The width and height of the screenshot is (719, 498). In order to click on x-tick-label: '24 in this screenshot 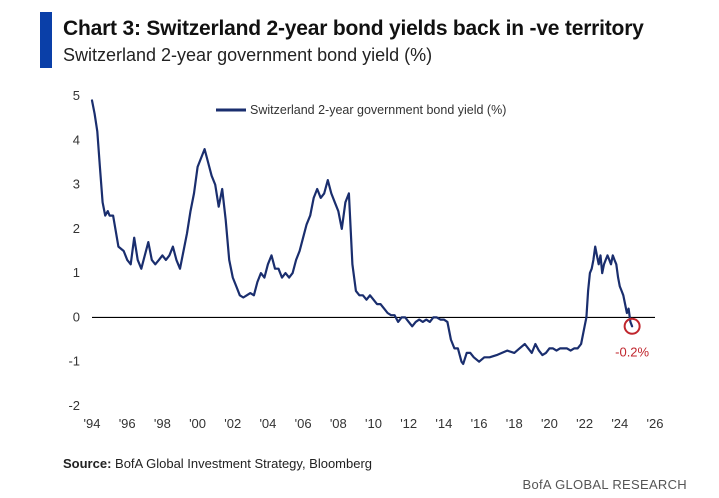, I will do `click(619, 423)`.